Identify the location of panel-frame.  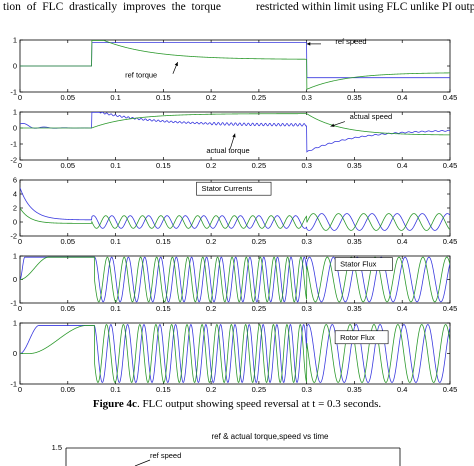
(235, 136).